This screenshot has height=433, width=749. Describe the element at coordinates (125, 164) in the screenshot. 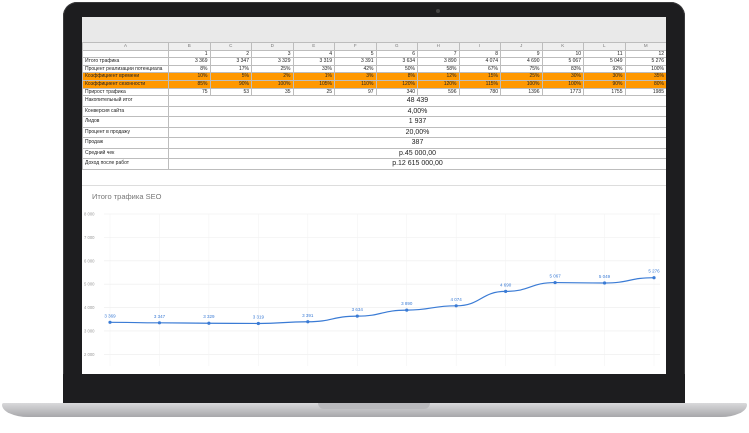

I see `summary-label-cell: Доход после работ` at that location.